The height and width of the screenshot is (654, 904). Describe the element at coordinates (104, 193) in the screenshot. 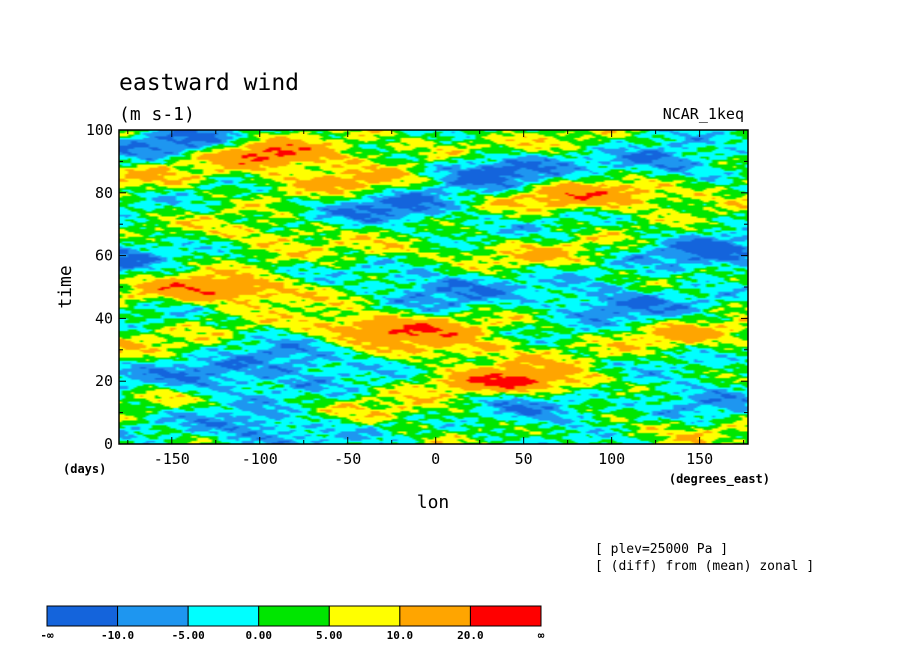

I see `y-tick-label: 80` at that location.